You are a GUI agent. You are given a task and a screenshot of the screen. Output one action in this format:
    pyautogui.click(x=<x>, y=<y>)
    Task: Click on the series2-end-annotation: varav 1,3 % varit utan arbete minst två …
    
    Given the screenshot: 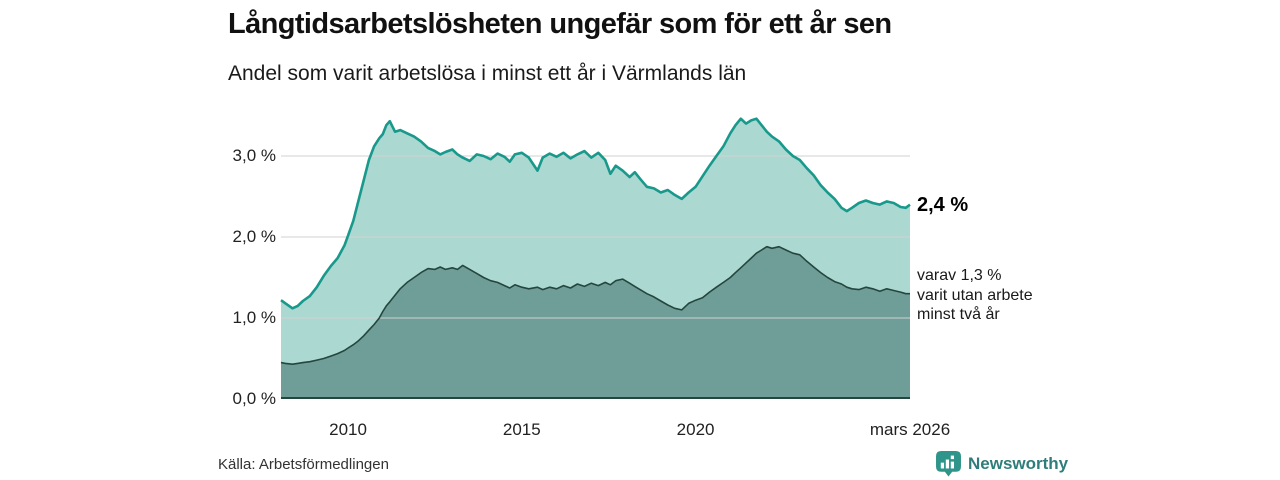 What is the action you would take?
    pyautogui.click(x=975, y=295)
    